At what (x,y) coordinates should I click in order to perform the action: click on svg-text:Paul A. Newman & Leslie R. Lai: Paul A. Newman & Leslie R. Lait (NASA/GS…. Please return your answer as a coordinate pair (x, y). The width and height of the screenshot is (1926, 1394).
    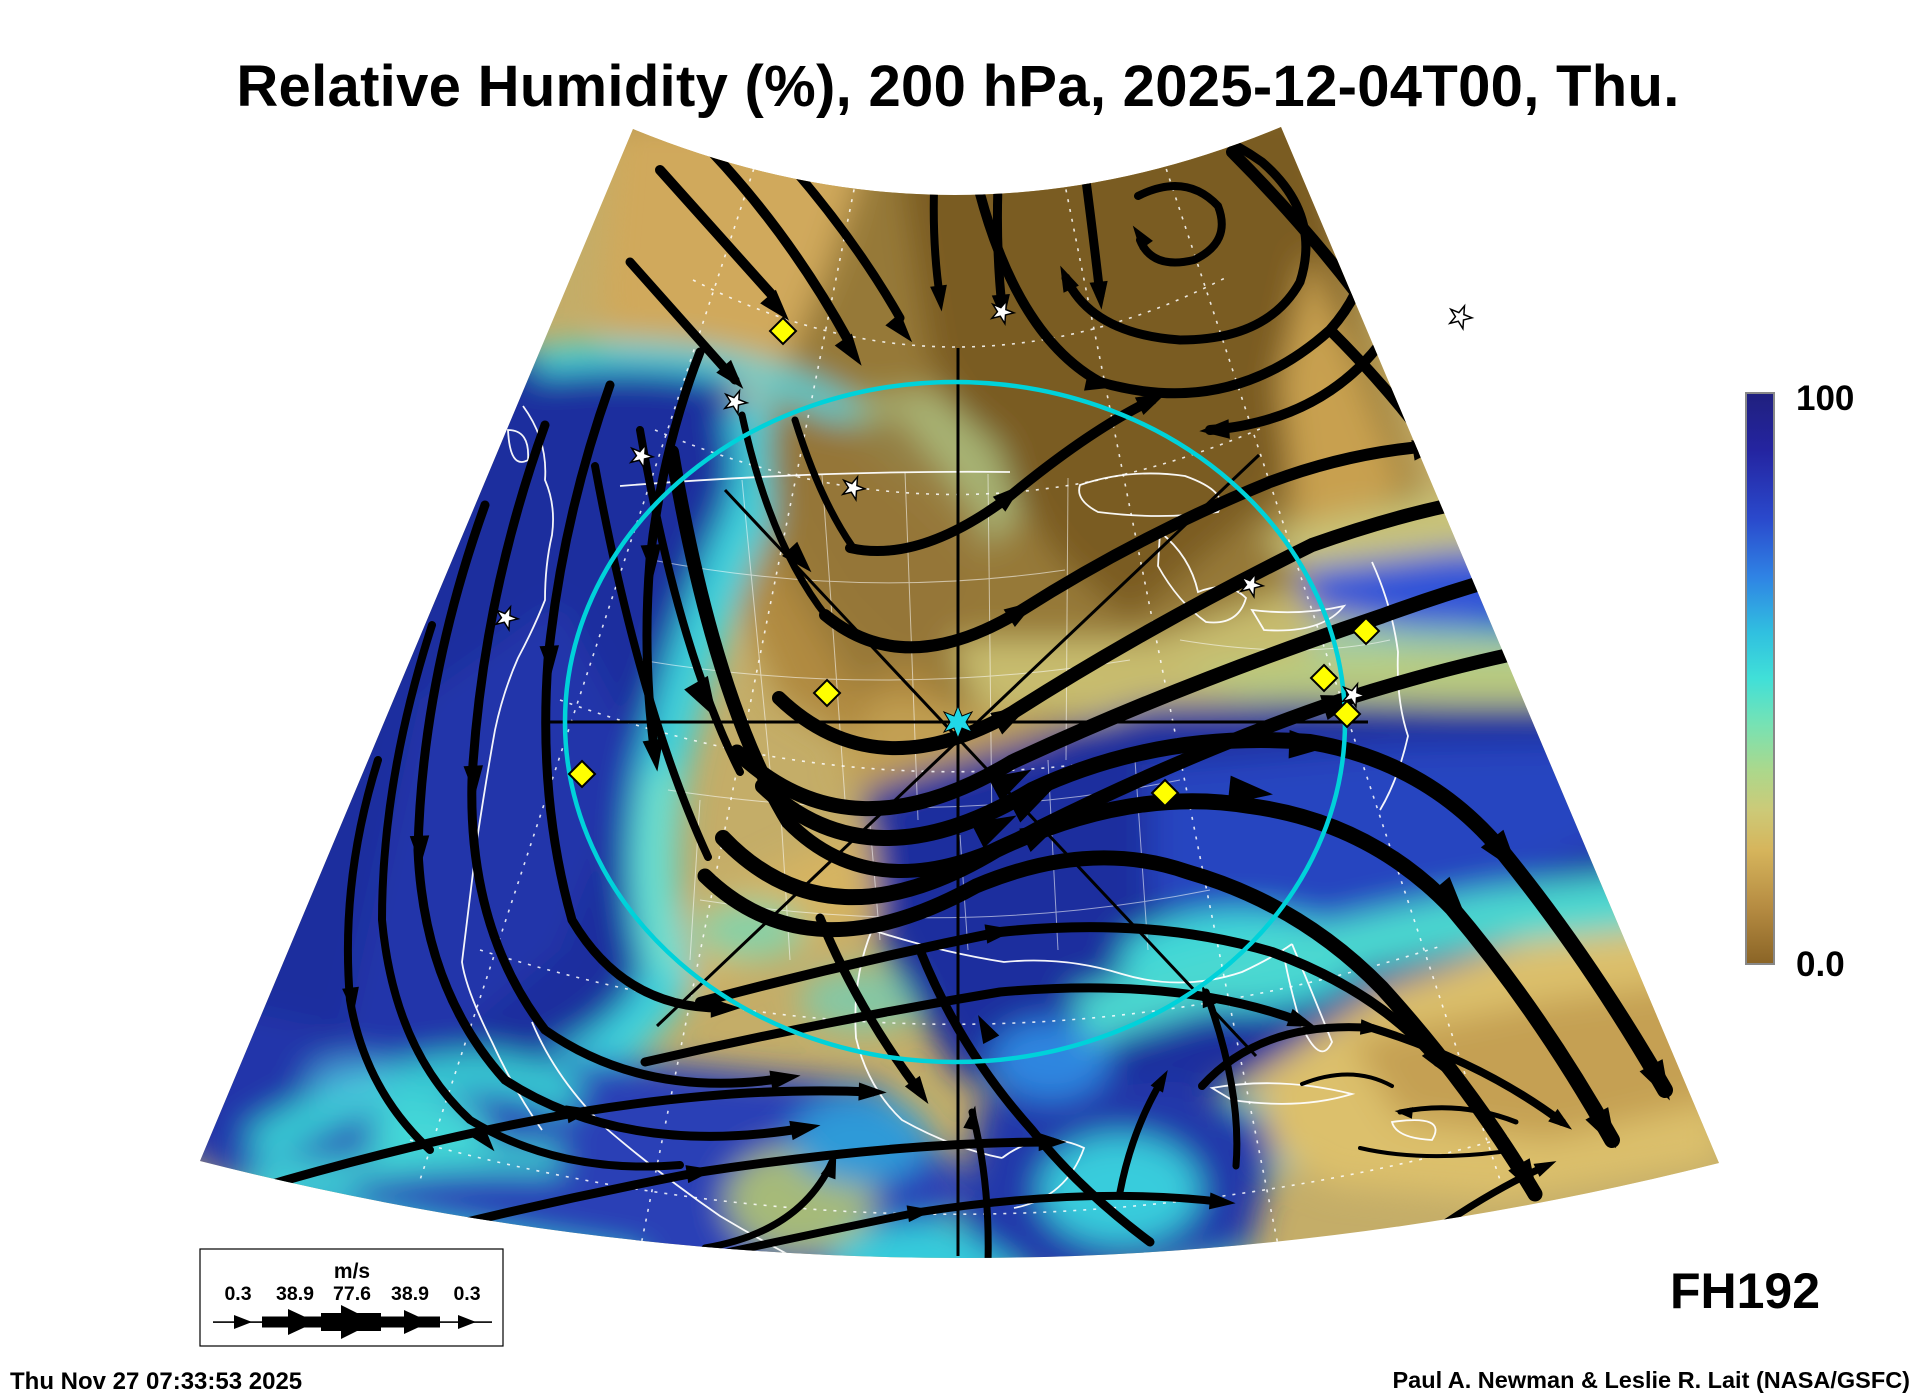
    Looking at the image, I should click on (1651, 1380).